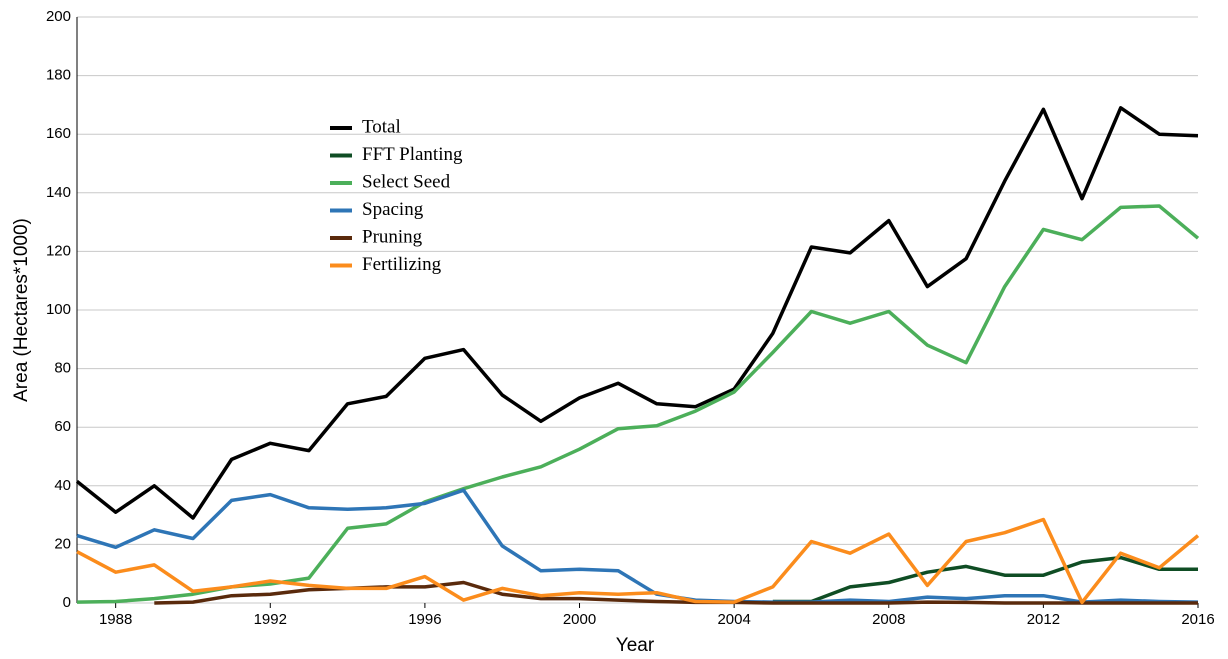  I want to click on x-tick-label: 2016, so click(1197, 619).